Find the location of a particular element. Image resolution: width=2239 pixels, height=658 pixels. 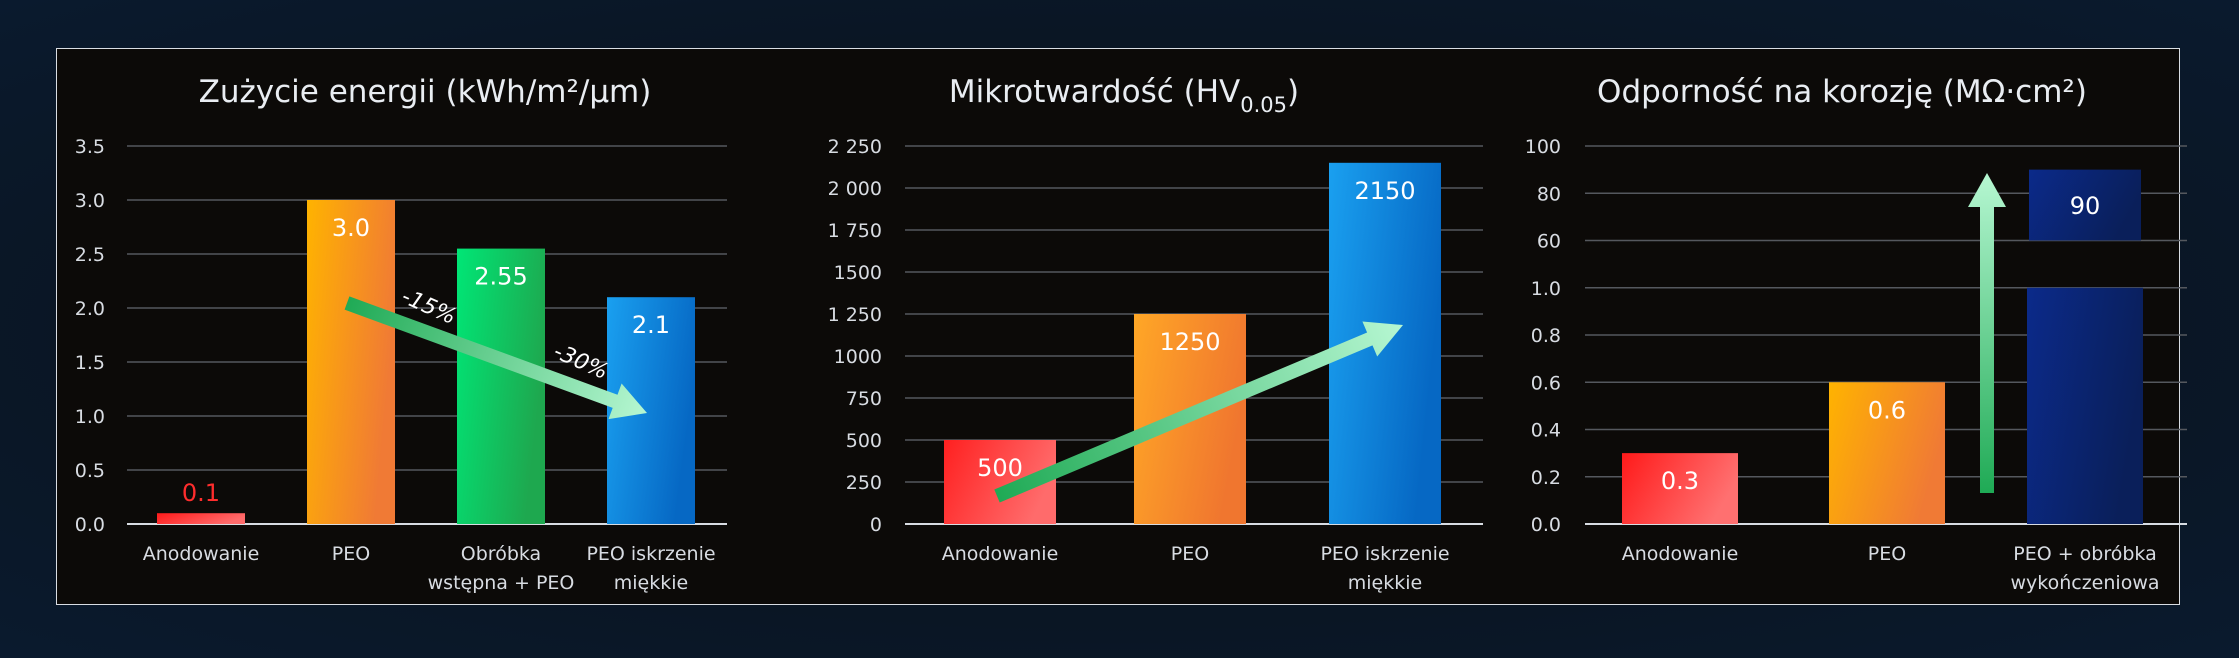

value-label: 0.1 is located at coordinates (201, 493).